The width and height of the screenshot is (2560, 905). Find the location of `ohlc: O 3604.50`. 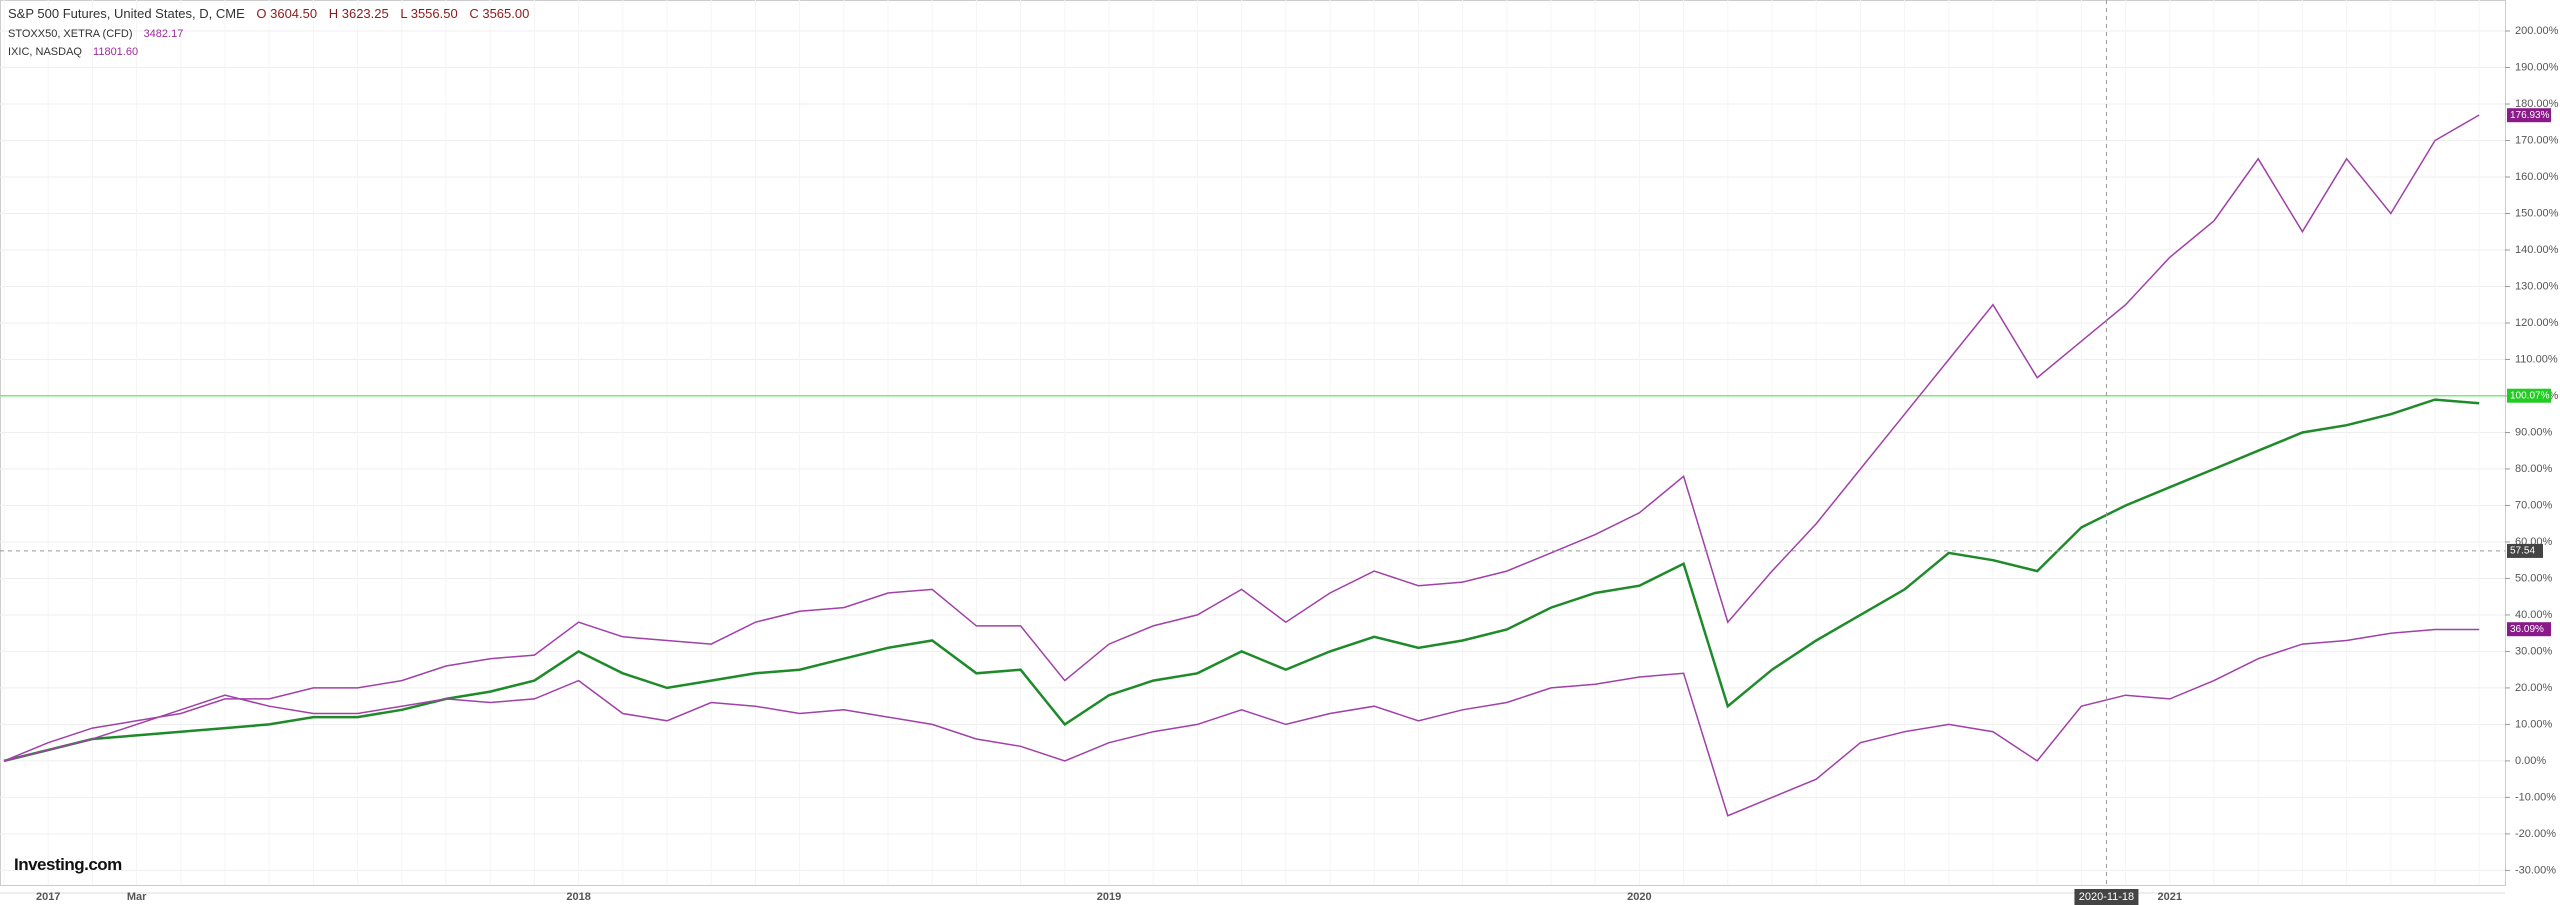

ohlc: O 3604.50 is located at coordinates (287, 13).